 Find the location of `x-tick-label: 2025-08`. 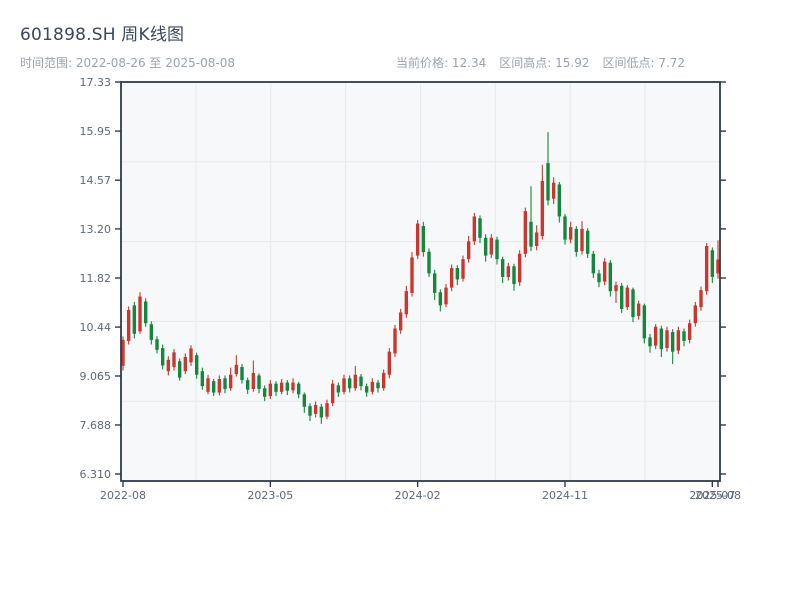

x-tick-label: 2025-08 is located at coordinates (718, 495).